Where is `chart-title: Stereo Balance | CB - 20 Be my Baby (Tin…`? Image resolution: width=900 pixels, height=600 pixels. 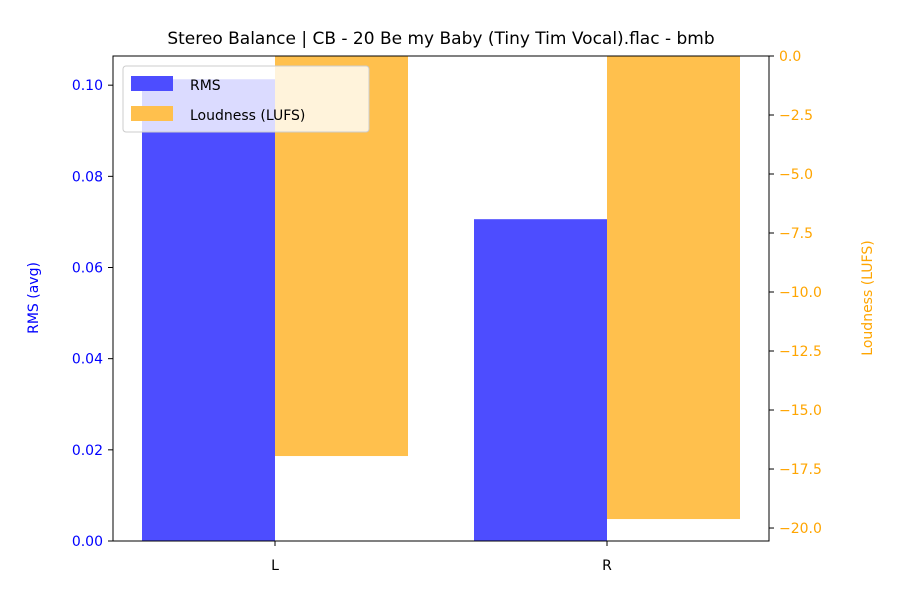
chart-title: Stereo Balance | CB - 20 Be my Baby (Tin… is located at coordinates (440, 39).